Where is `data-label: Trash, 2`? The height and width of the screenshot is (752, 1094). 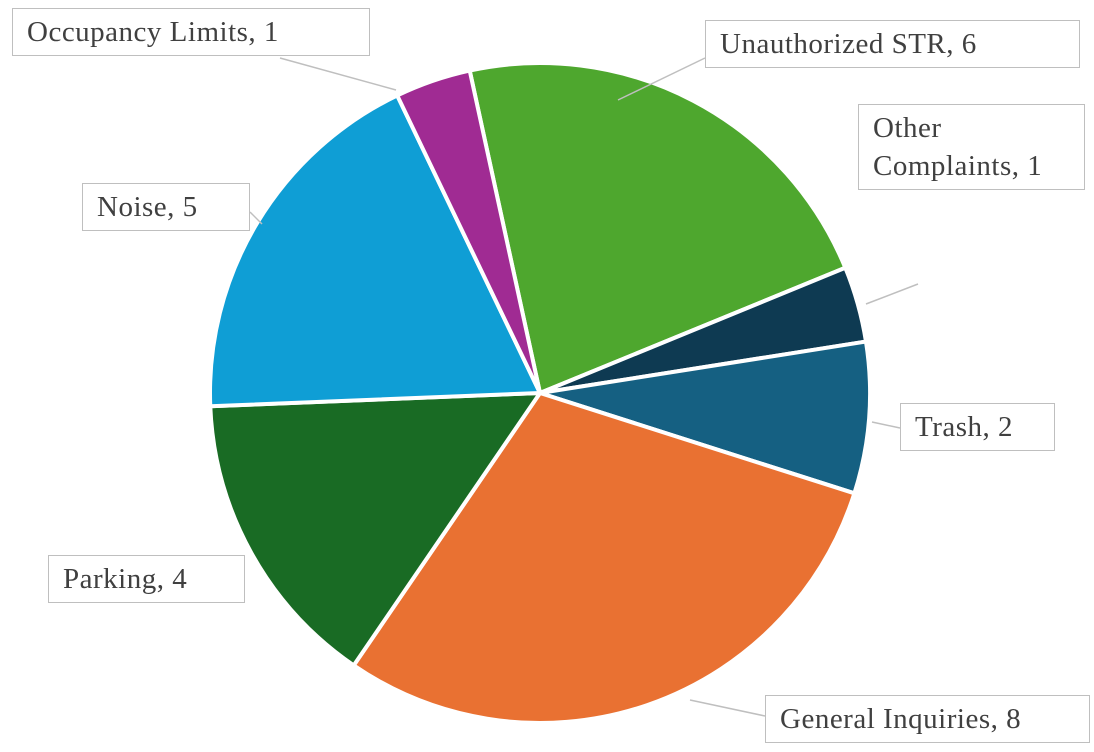 data-label: Trash, 2 is located at coordinates (977, 427).